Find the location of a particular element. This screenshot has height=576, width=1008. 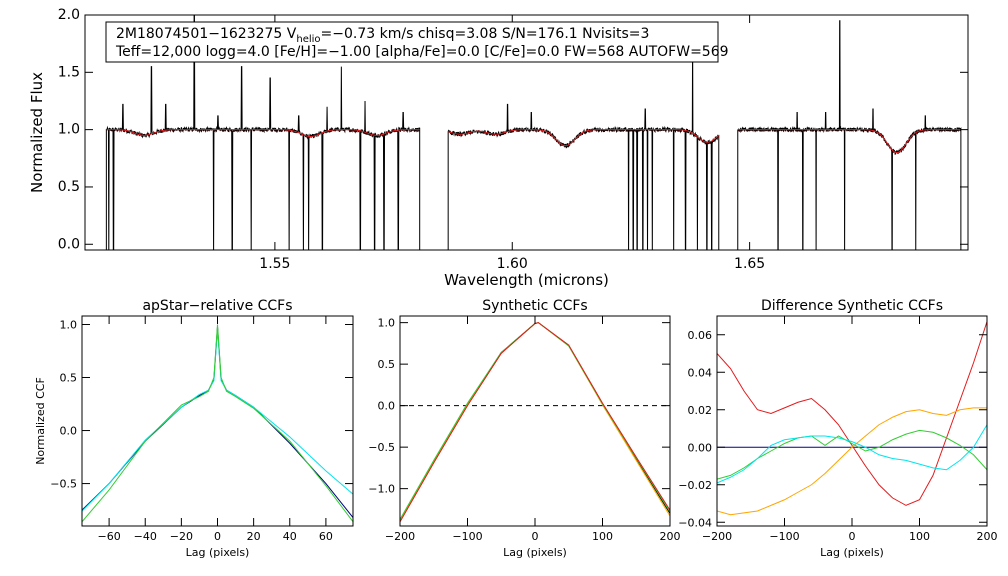

apstar-ccf-plot-area is located at coordinates (217, 423).